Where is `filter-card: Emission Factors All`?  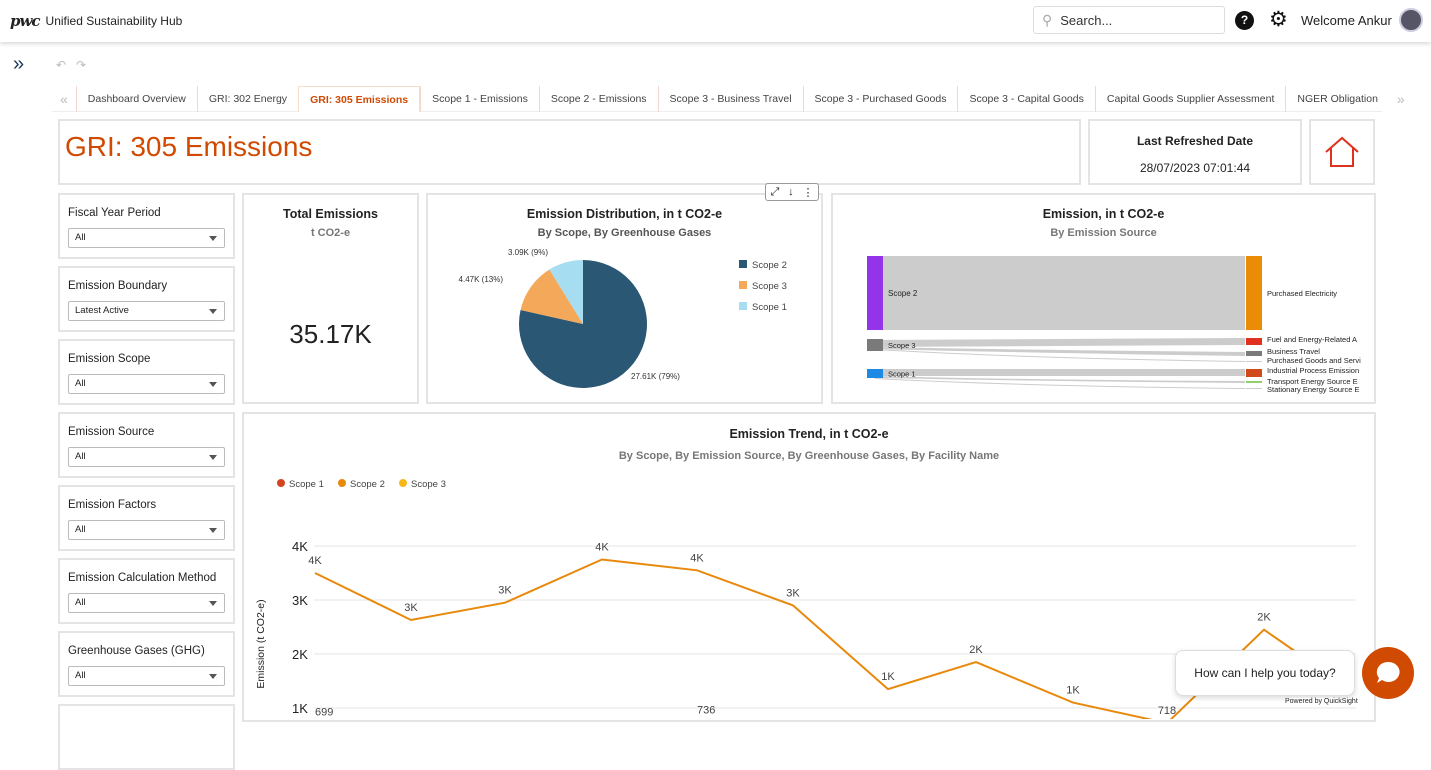 filter-card: Emission Factors All is located at coordinates (146, 518).